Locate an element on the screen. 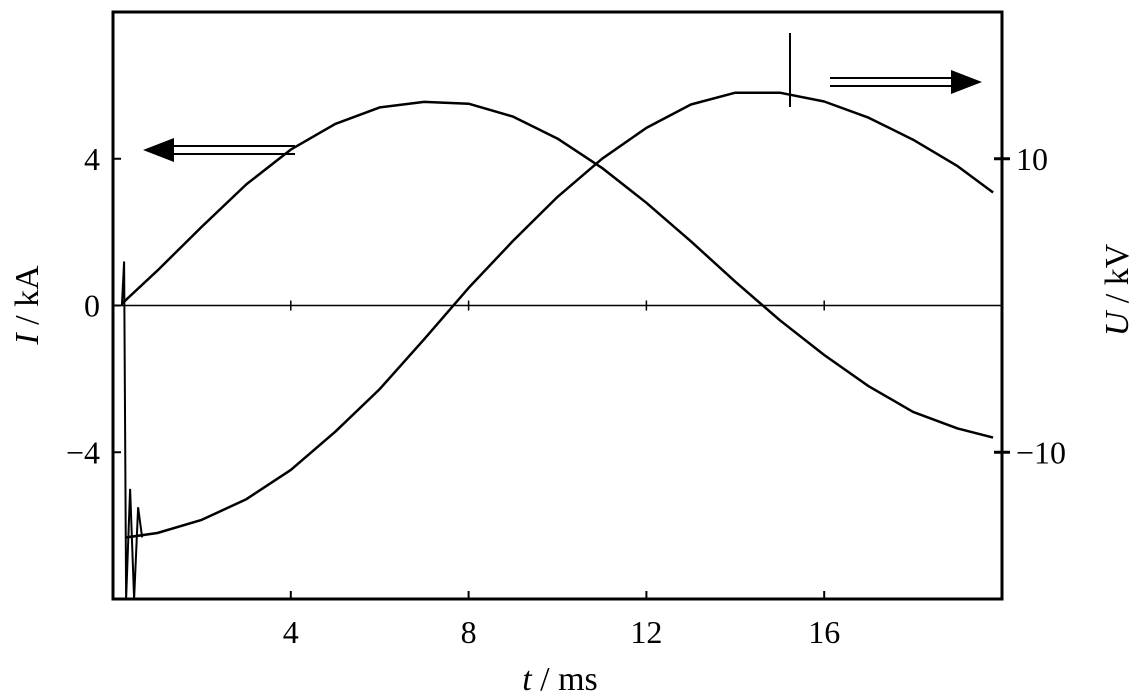 This screenshot has width=1143, height=698. x-tick-label: 16 is located at coordinates (824, 632).